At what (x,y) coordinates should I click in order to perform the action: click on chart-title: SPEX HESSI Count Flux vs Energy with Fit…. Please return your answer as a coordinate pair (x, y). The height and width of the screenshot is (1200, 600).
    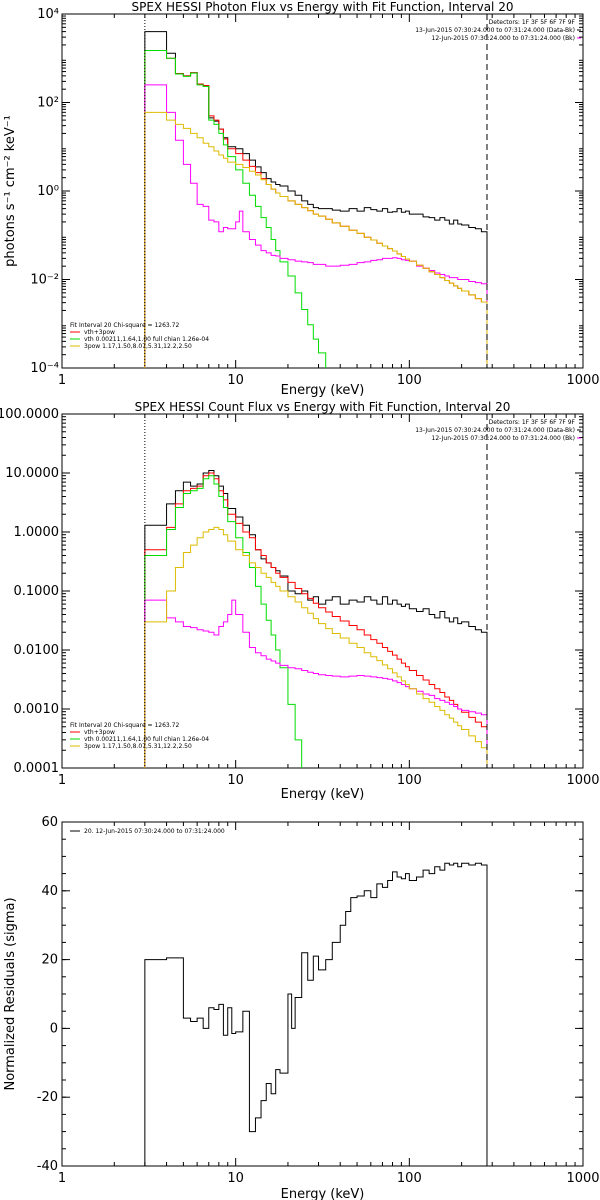
    Looking at the image, I should click on (323, 407).